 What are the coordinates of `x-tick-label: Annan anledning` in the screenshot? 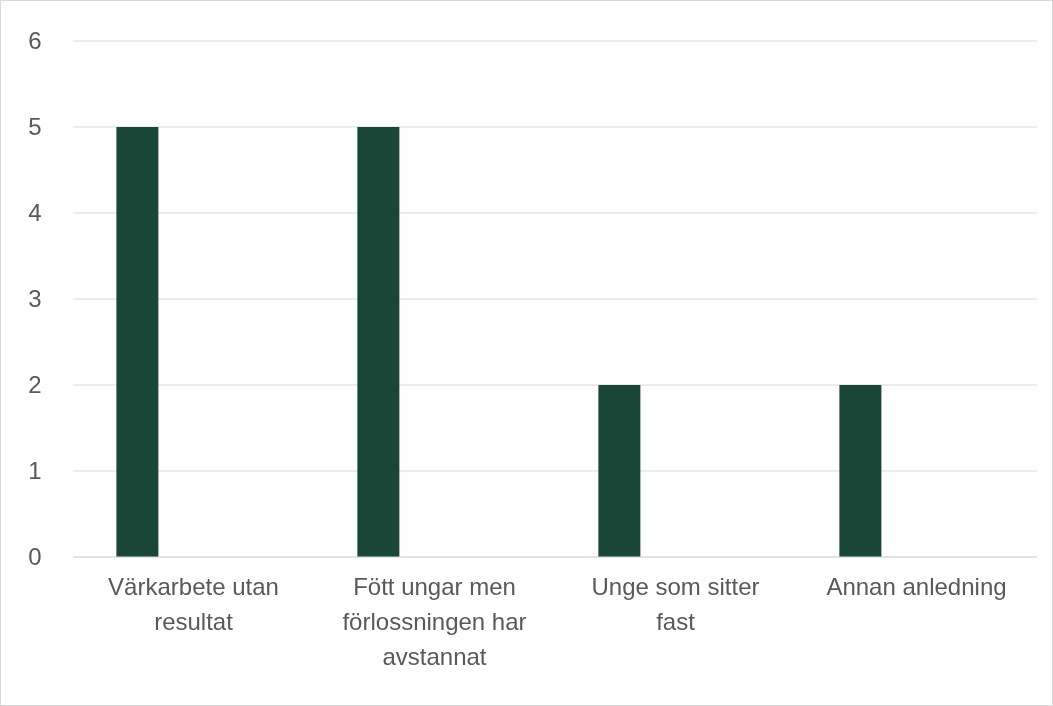 It's located at (916, 586).